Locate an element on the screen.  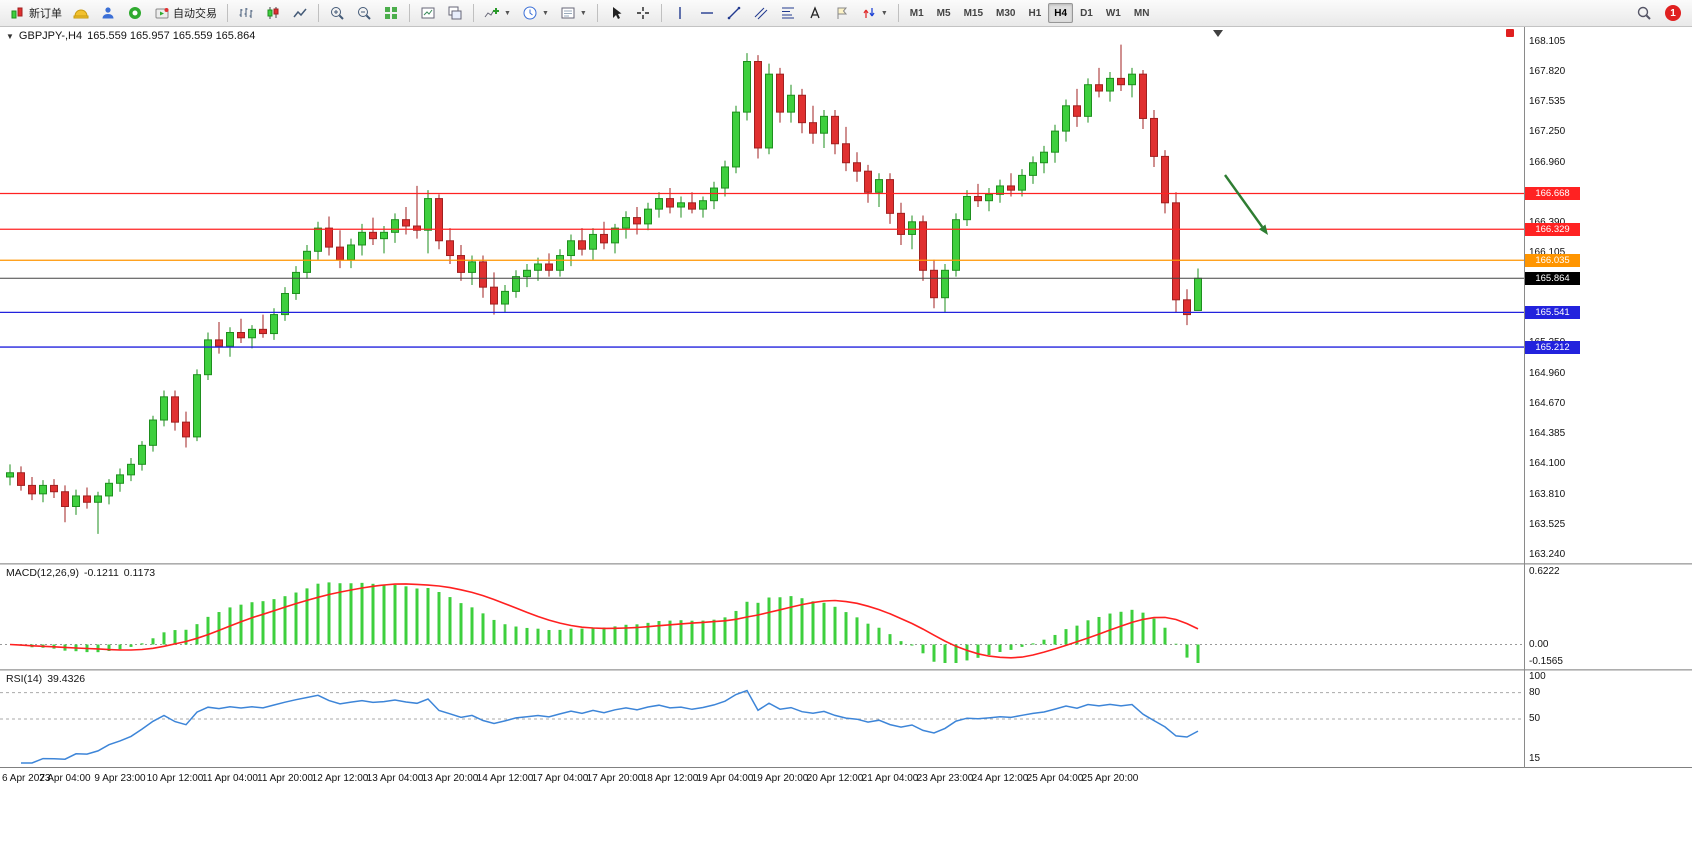
alert-marker-icon is located at coordinates (1510, 33).